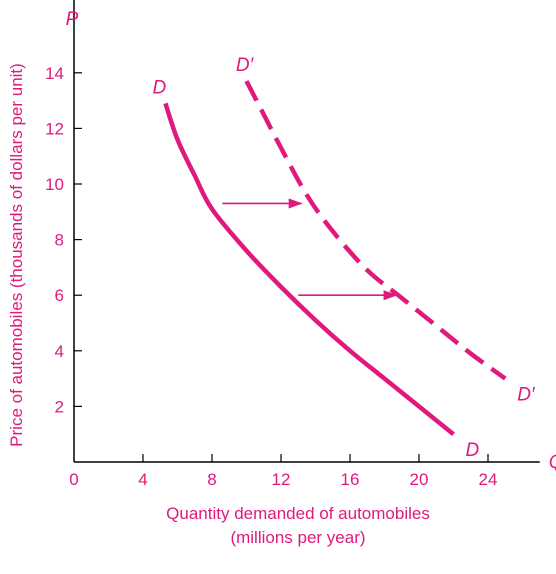 The image size is (556, 574). Describe the element at coordinates (488, 479) in the screenshot. I see `x-tick-label: 24` at that location.